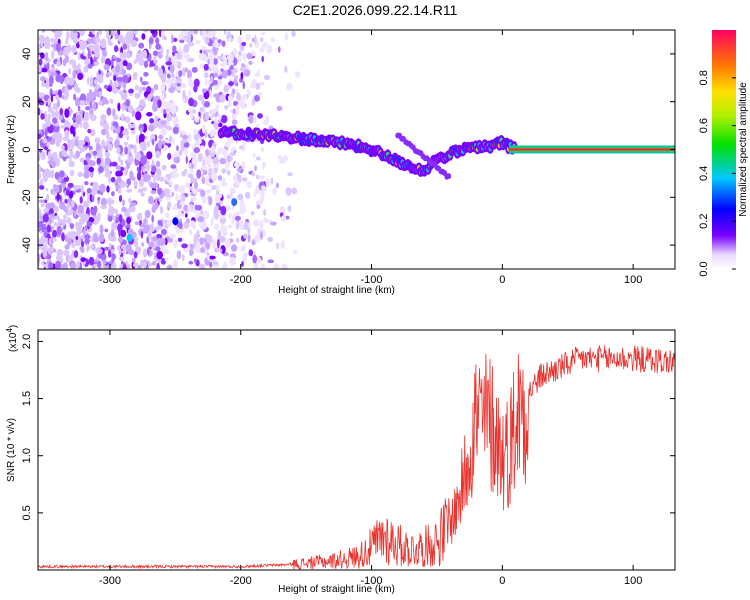 This screenshot has height=600, width=750. Describe the element at coordinates (11, 149) in the screenshot. I see `plot1-ylabel: Frequency (Hz)` at that location.